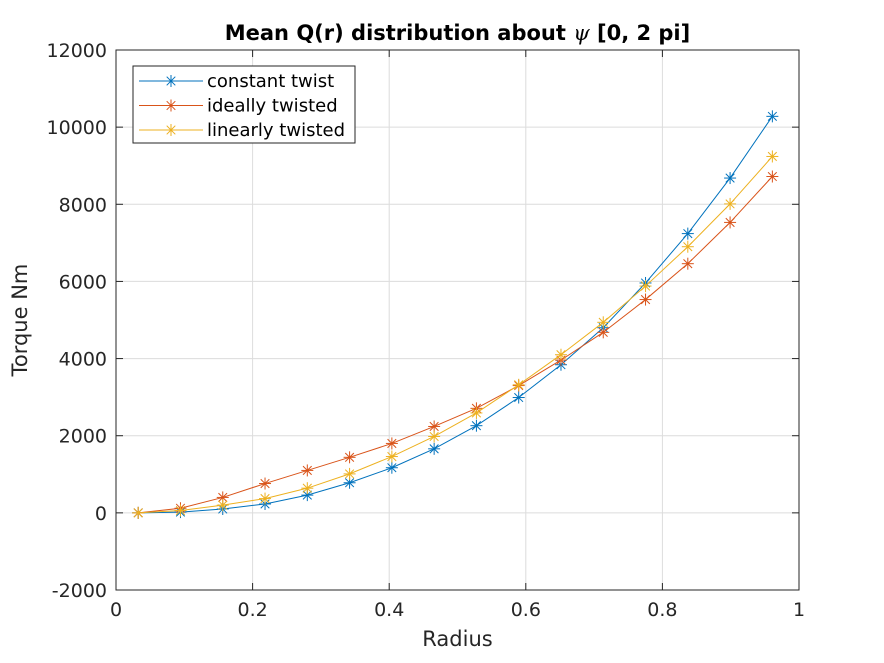 The width and height of the screenshot is (884, 663). I want to click on y-tick-label: 2000, so click(83, 437).